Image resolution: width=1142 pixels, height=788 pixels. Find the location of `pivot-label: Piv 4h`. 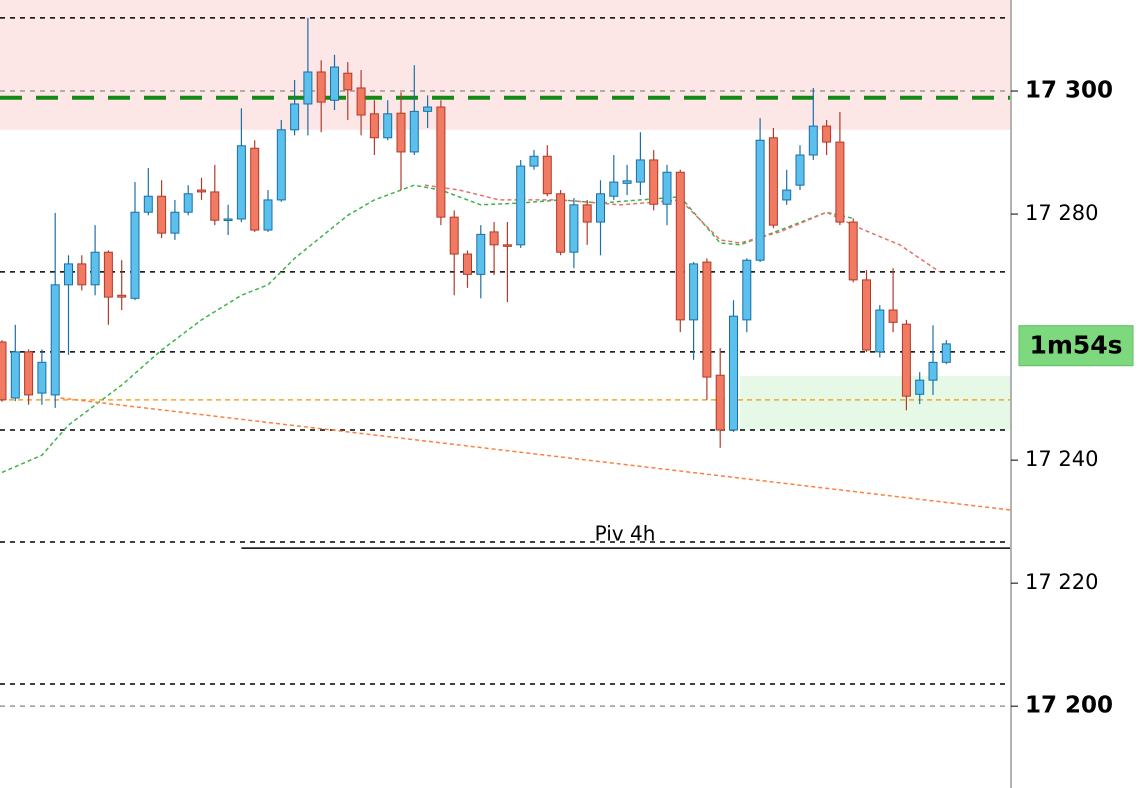

pivot-label: Piv 4h is located at coordinates (625, 534).